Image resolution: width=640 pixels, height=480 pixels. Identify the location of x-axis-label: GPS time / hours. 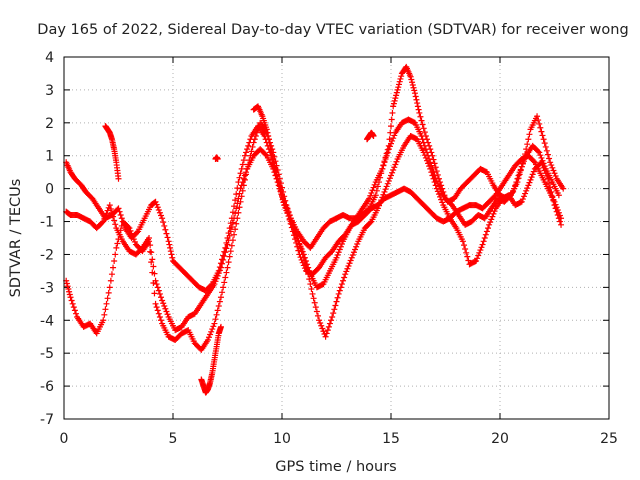
(335, 467).